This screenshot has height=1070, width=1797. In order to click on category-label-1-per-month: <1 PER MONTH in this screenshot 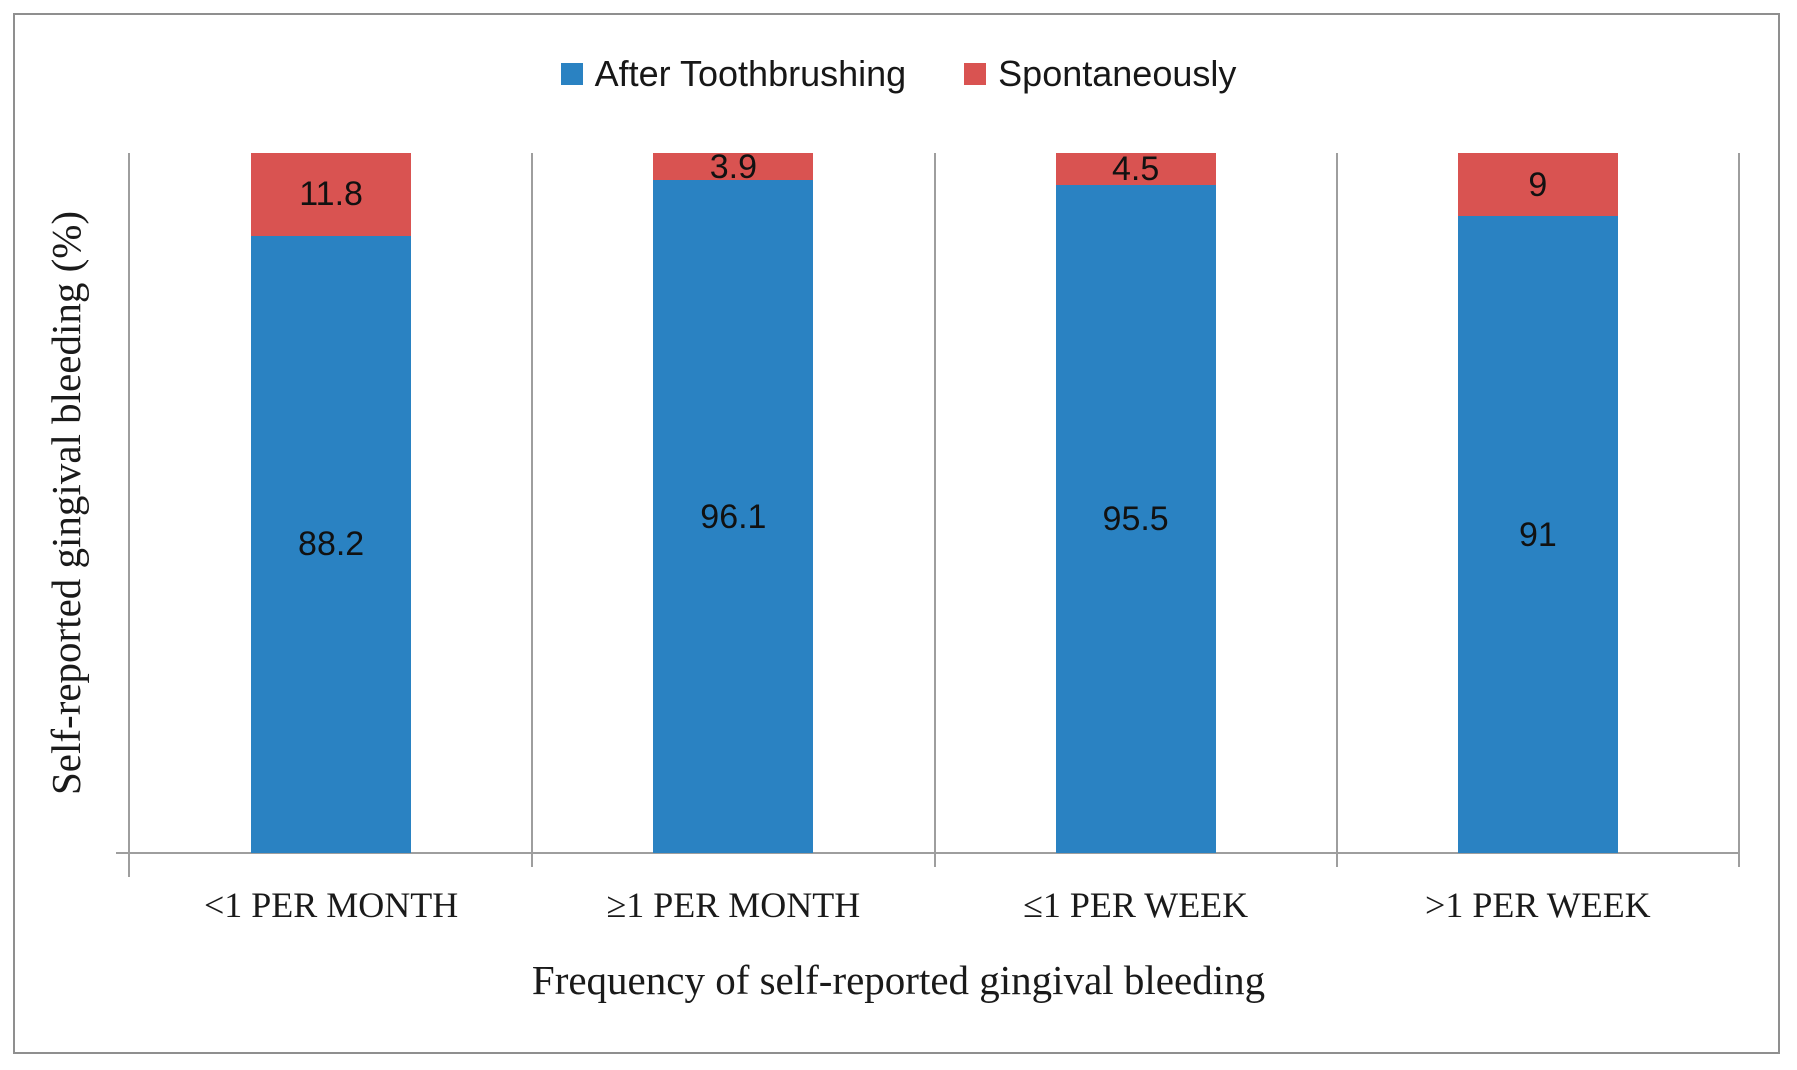, I will do `click(331, 905)`.